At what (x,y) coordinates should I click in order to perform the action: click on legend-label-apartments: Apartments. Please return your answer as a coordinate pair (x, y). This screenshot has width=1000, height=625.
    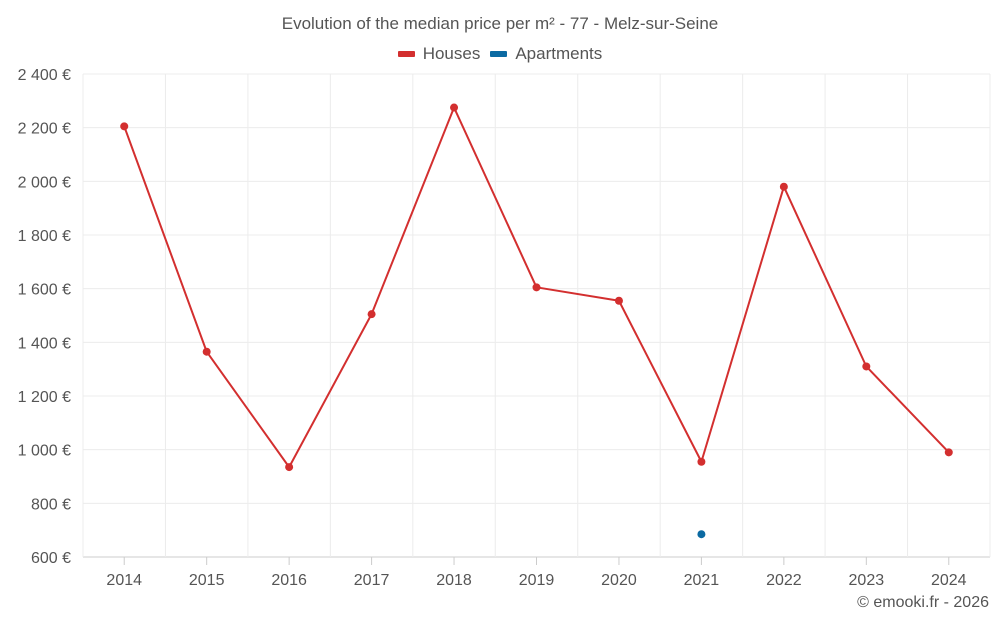
    Looking at the image, I should click on (559, 53).